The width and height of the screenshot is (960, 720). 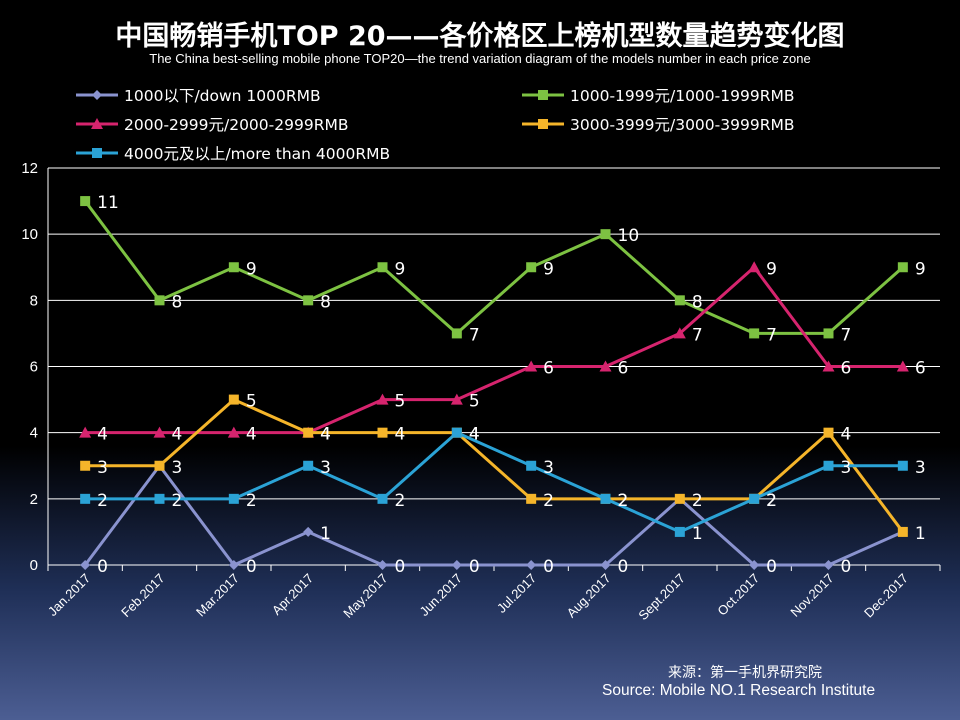 What do you see at coordinates (325, 302) in the screenshot?
I see `data-label: 8` at bounding box center [325, 302].